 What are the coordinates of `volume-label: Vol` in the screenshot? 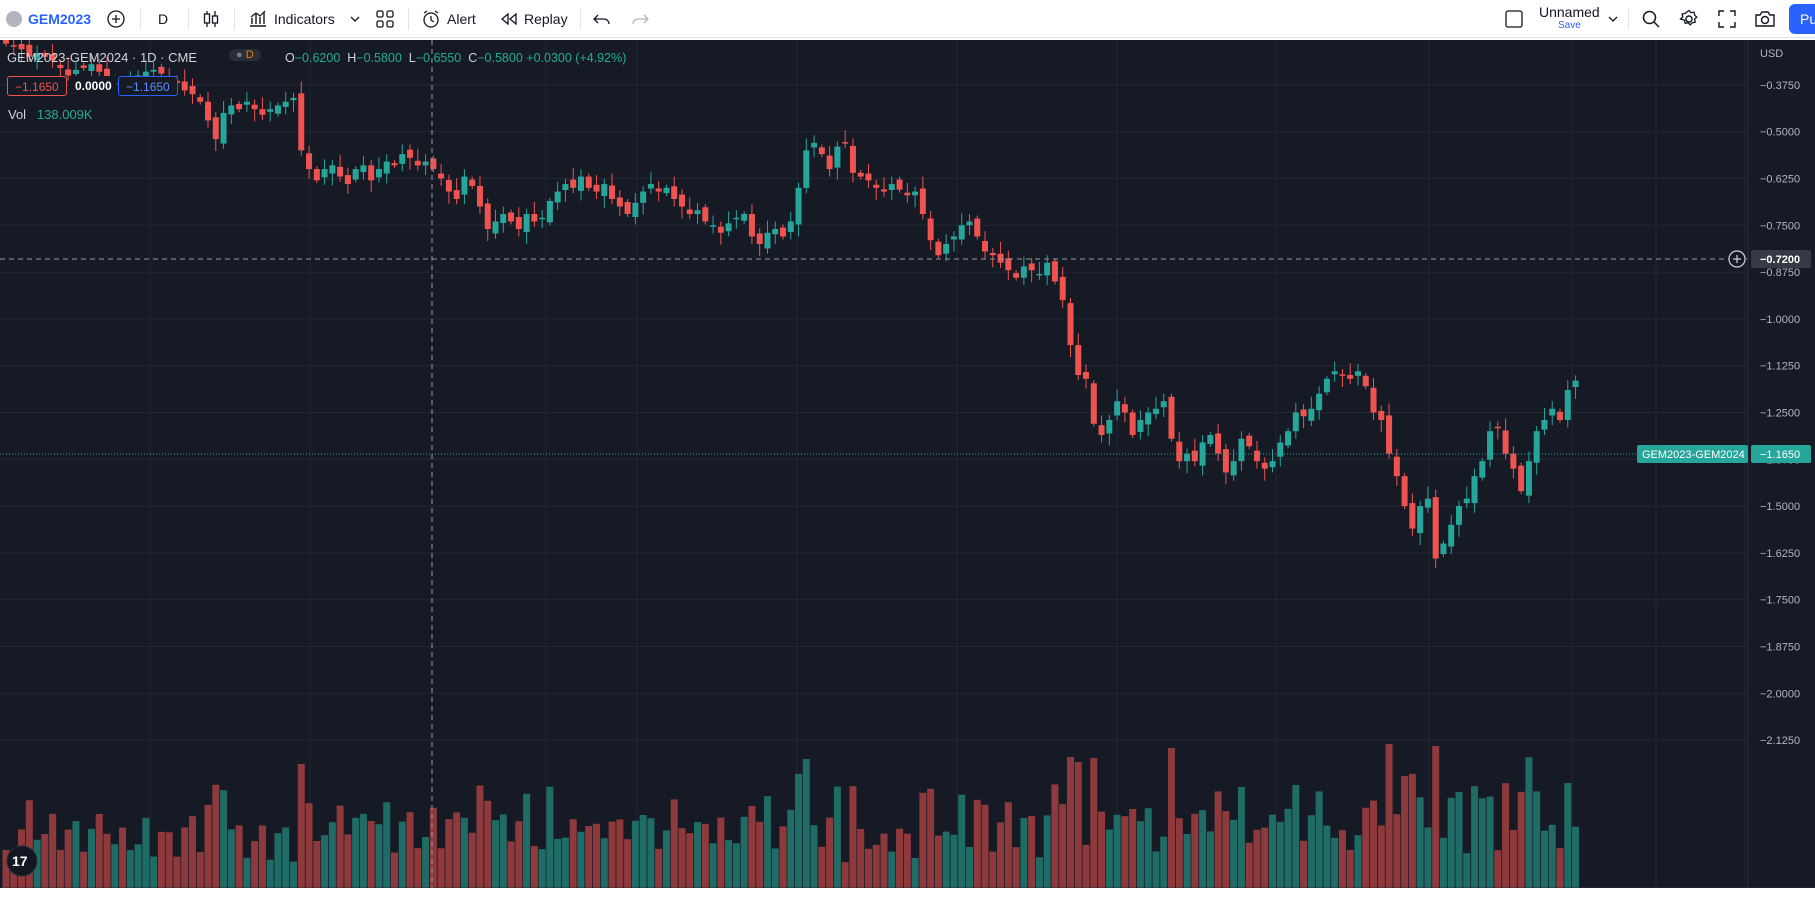 It's located at (17, 114).